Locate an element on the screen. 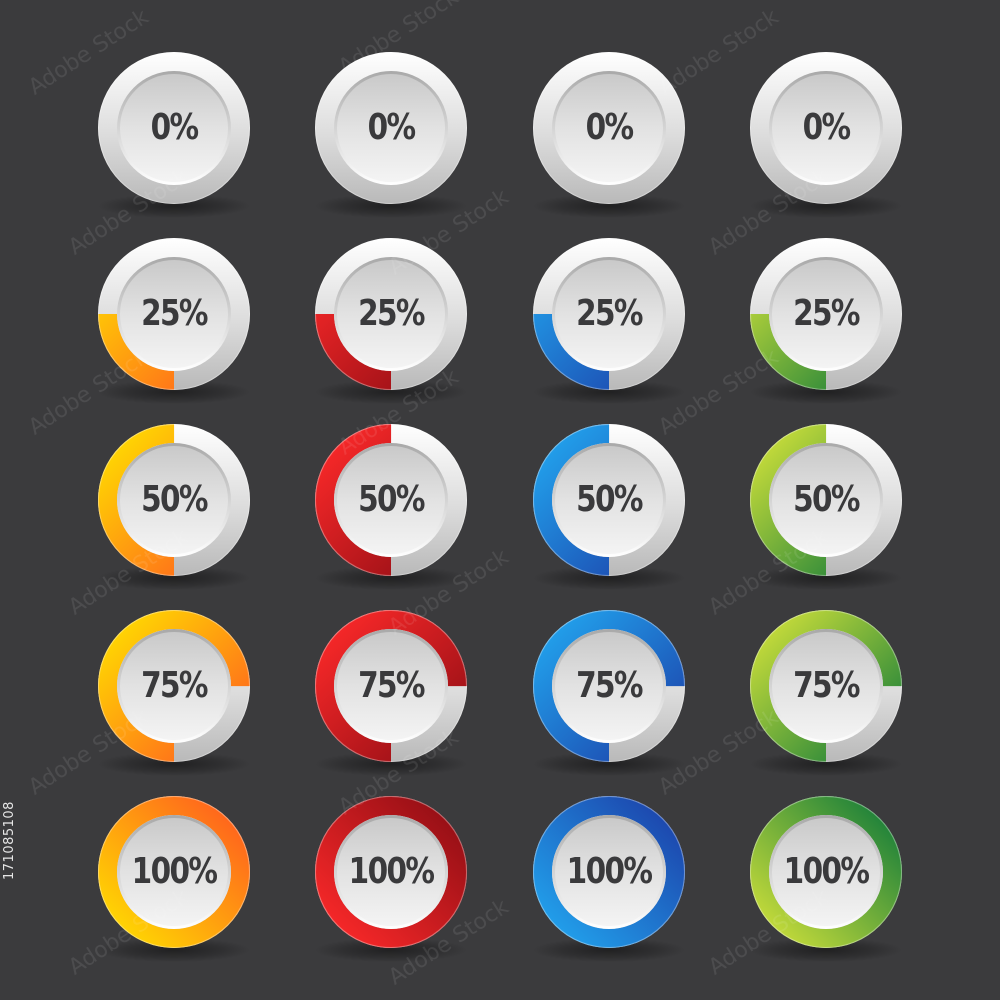 This screenshot has width=1000, height=1000. progress-ring-red-25pct is located at coordinates (391, 314).